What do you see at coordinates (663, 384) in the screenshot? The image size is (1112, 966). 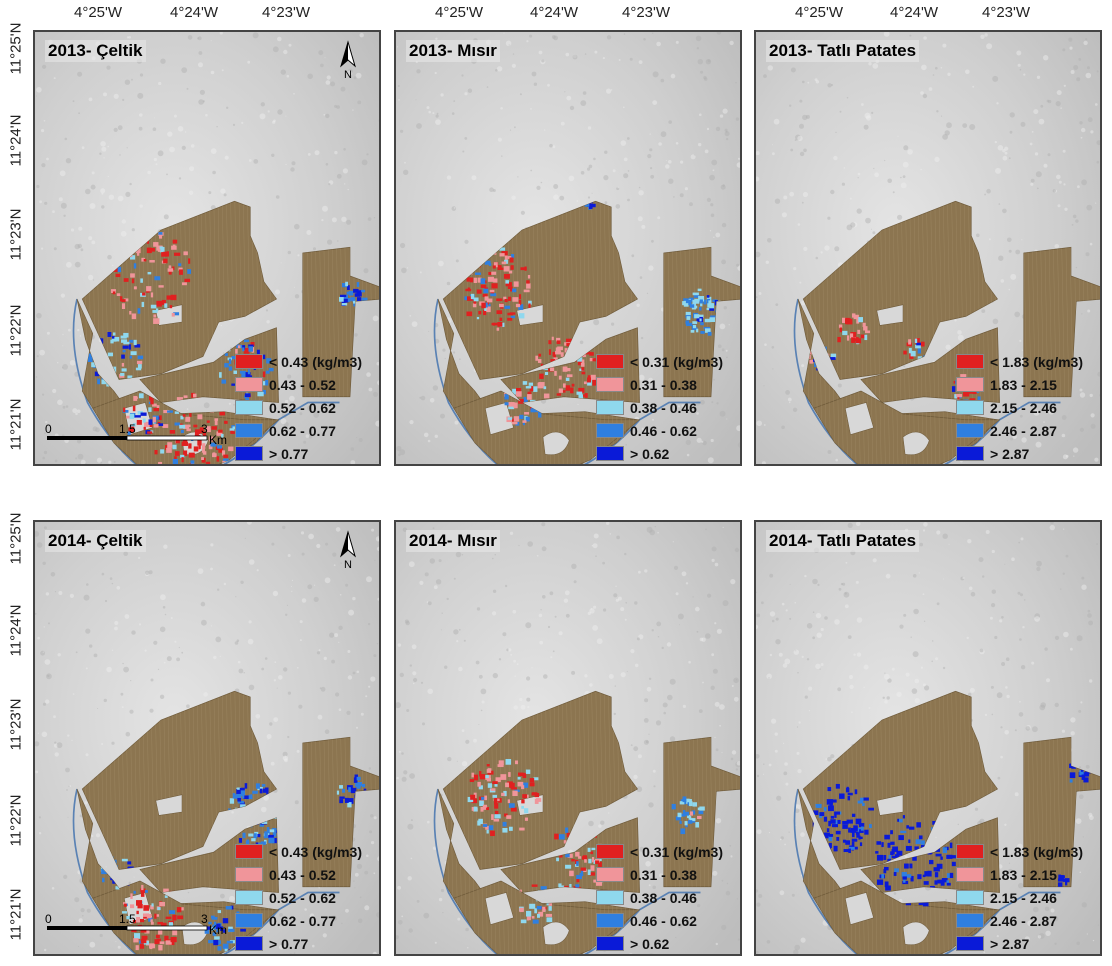 I see `legend-label: 0.31 - 0.38` at bounding box center [663, 384].